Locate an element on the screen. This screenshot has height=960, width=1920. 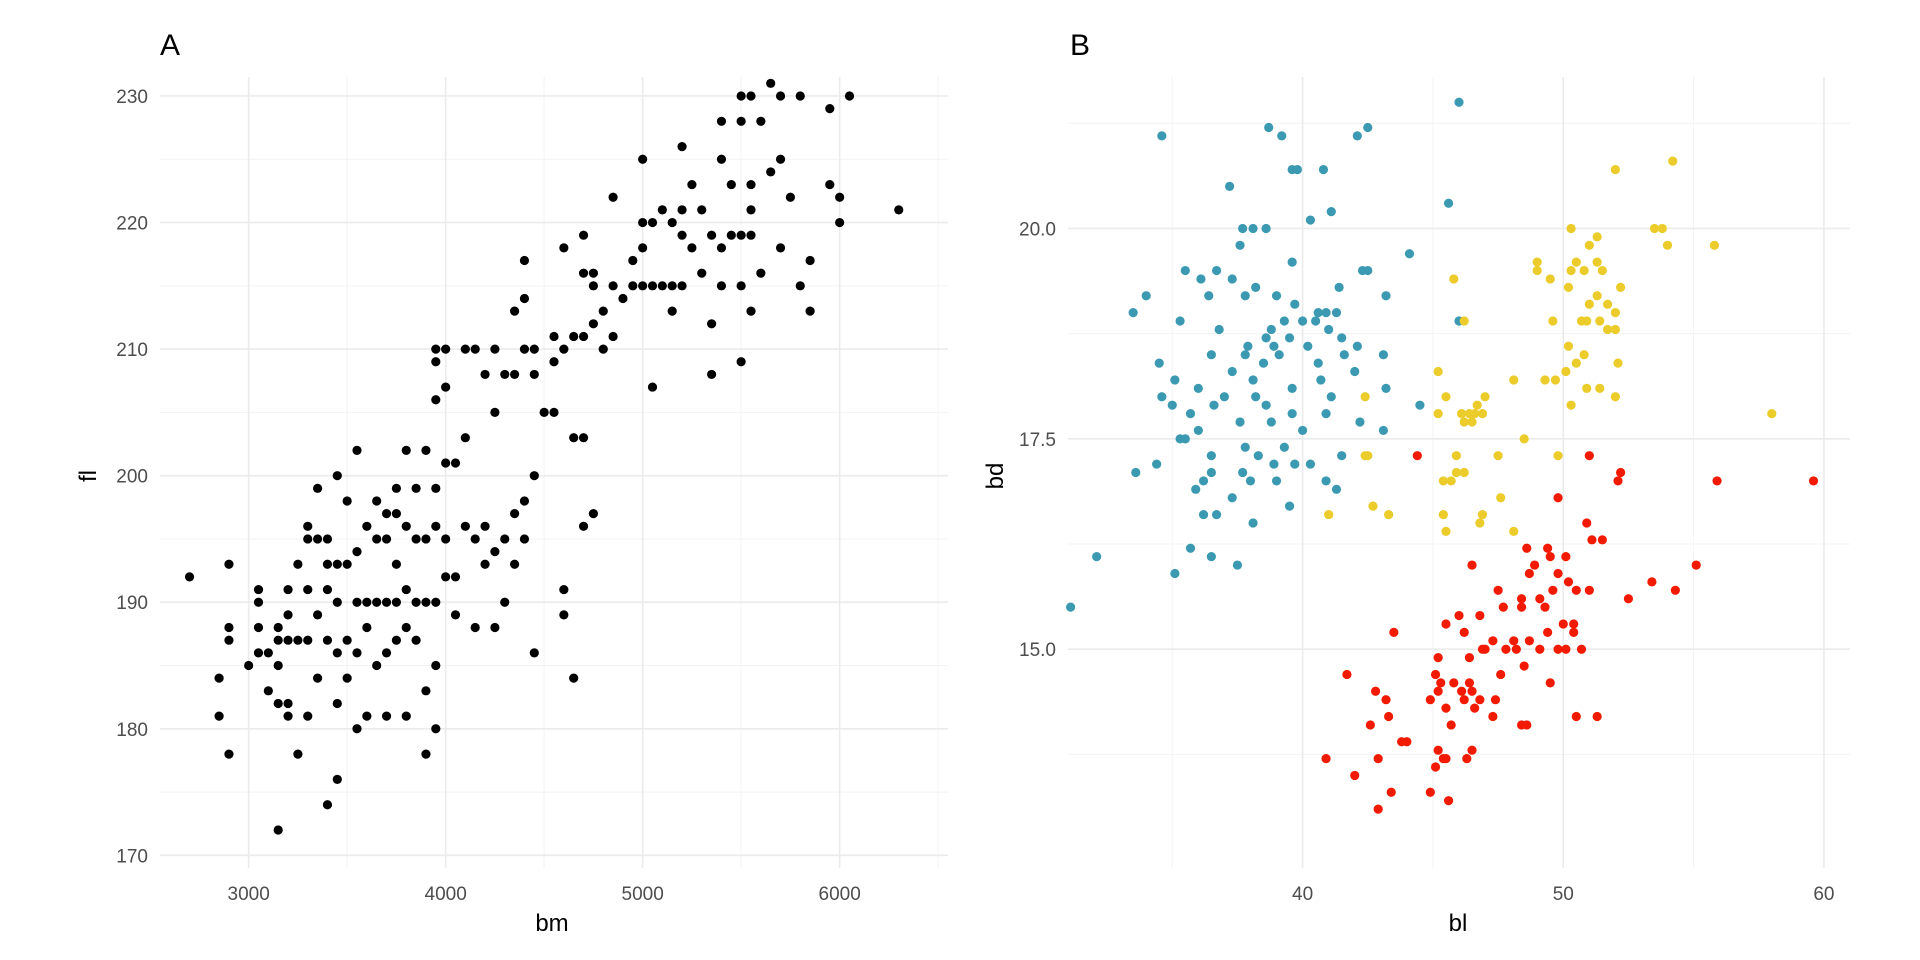
y-tick-label: 15.0 is located at coordinates (1037, 650).